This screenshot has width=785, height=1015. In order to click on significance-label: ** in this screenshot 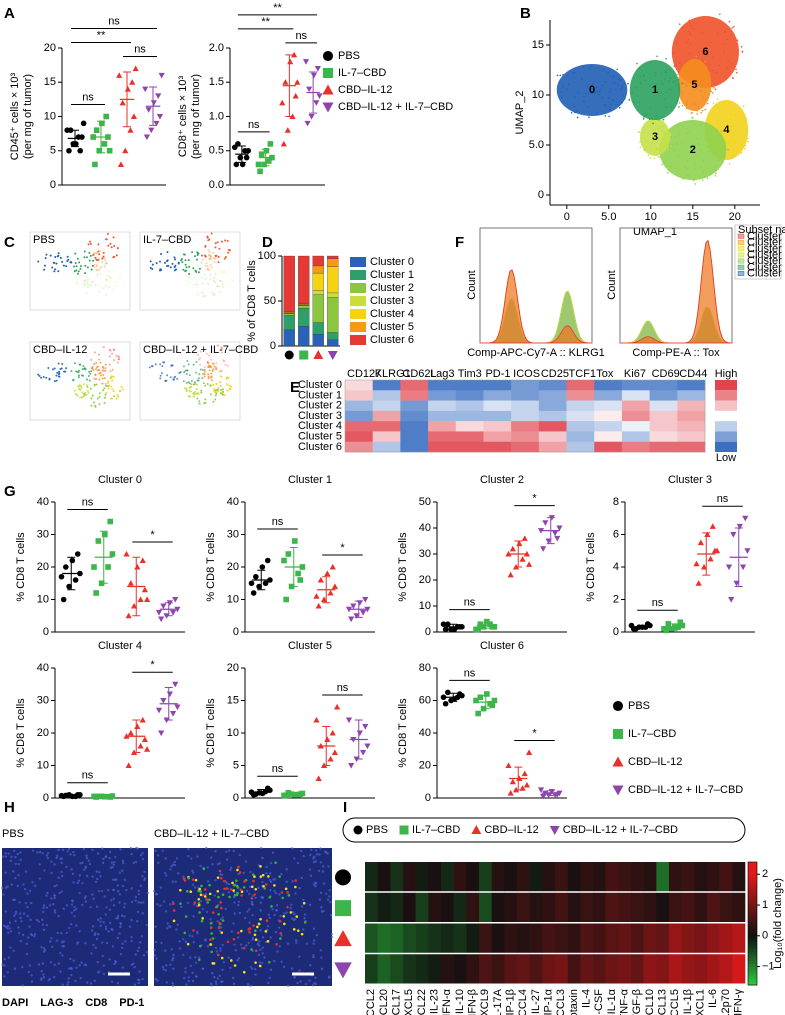, I will do `click(101, 35)`.